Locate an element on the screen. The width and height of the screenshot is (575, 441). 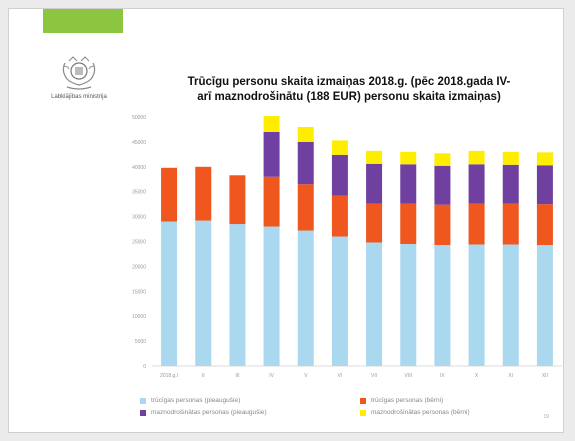
legend-item: trūcīgas personas (pieaugušie) is located at coordinates (190, 400).